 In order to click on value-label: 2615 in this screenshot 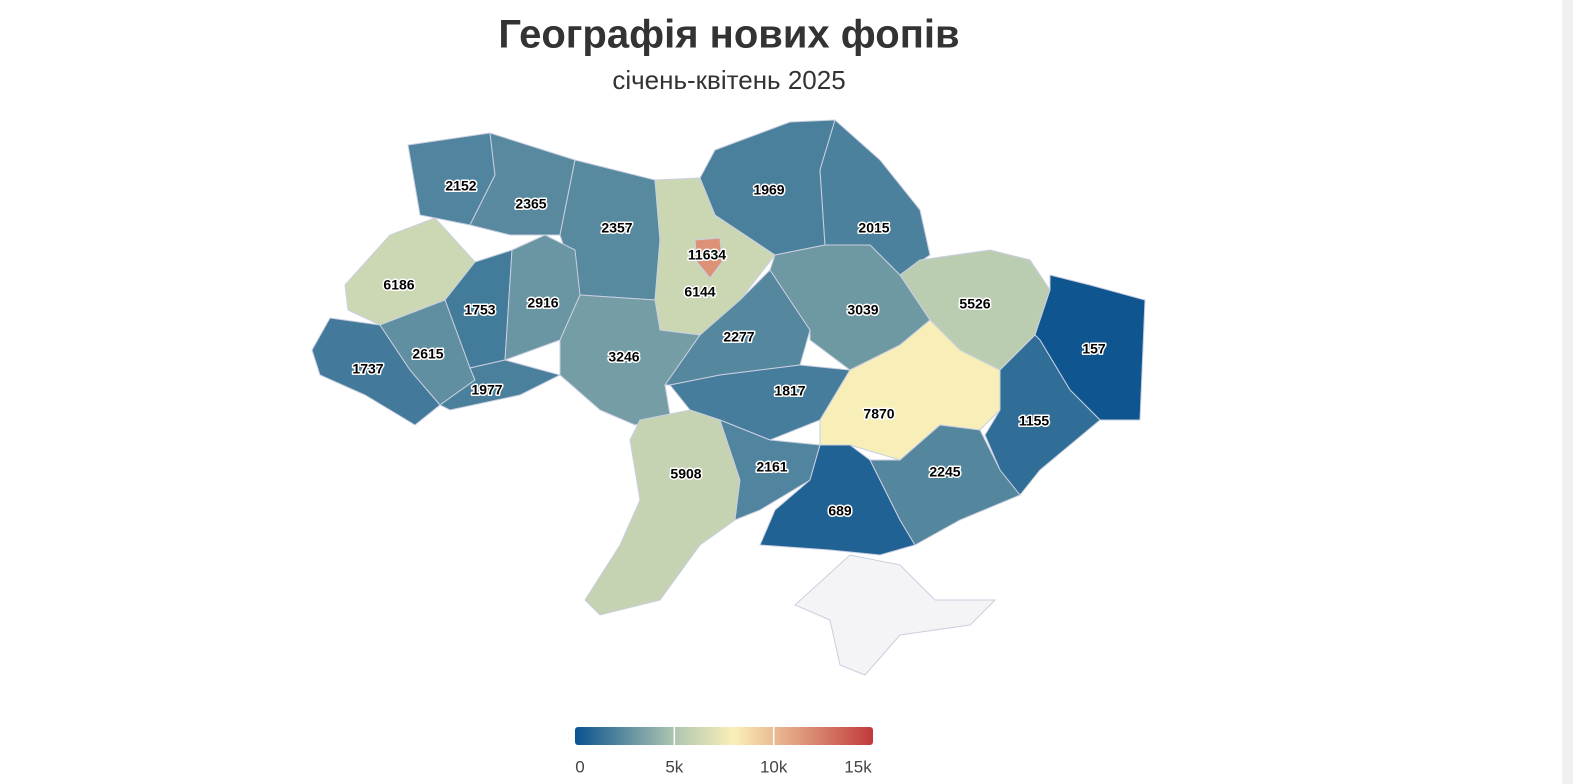, I will do `click(427, 354)`.